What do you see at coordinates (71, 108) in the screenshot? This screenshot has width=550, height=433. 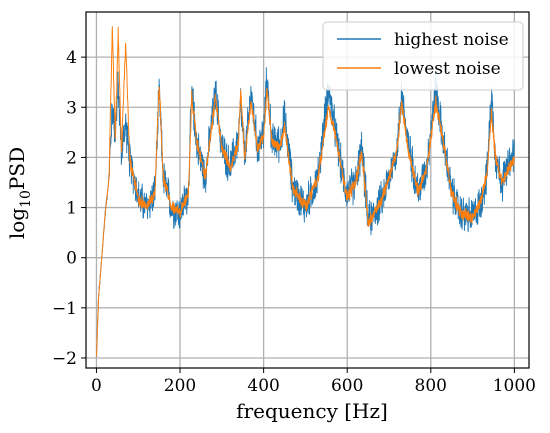 I see `y-tick-label: 3` at bounding box center [71, 108].